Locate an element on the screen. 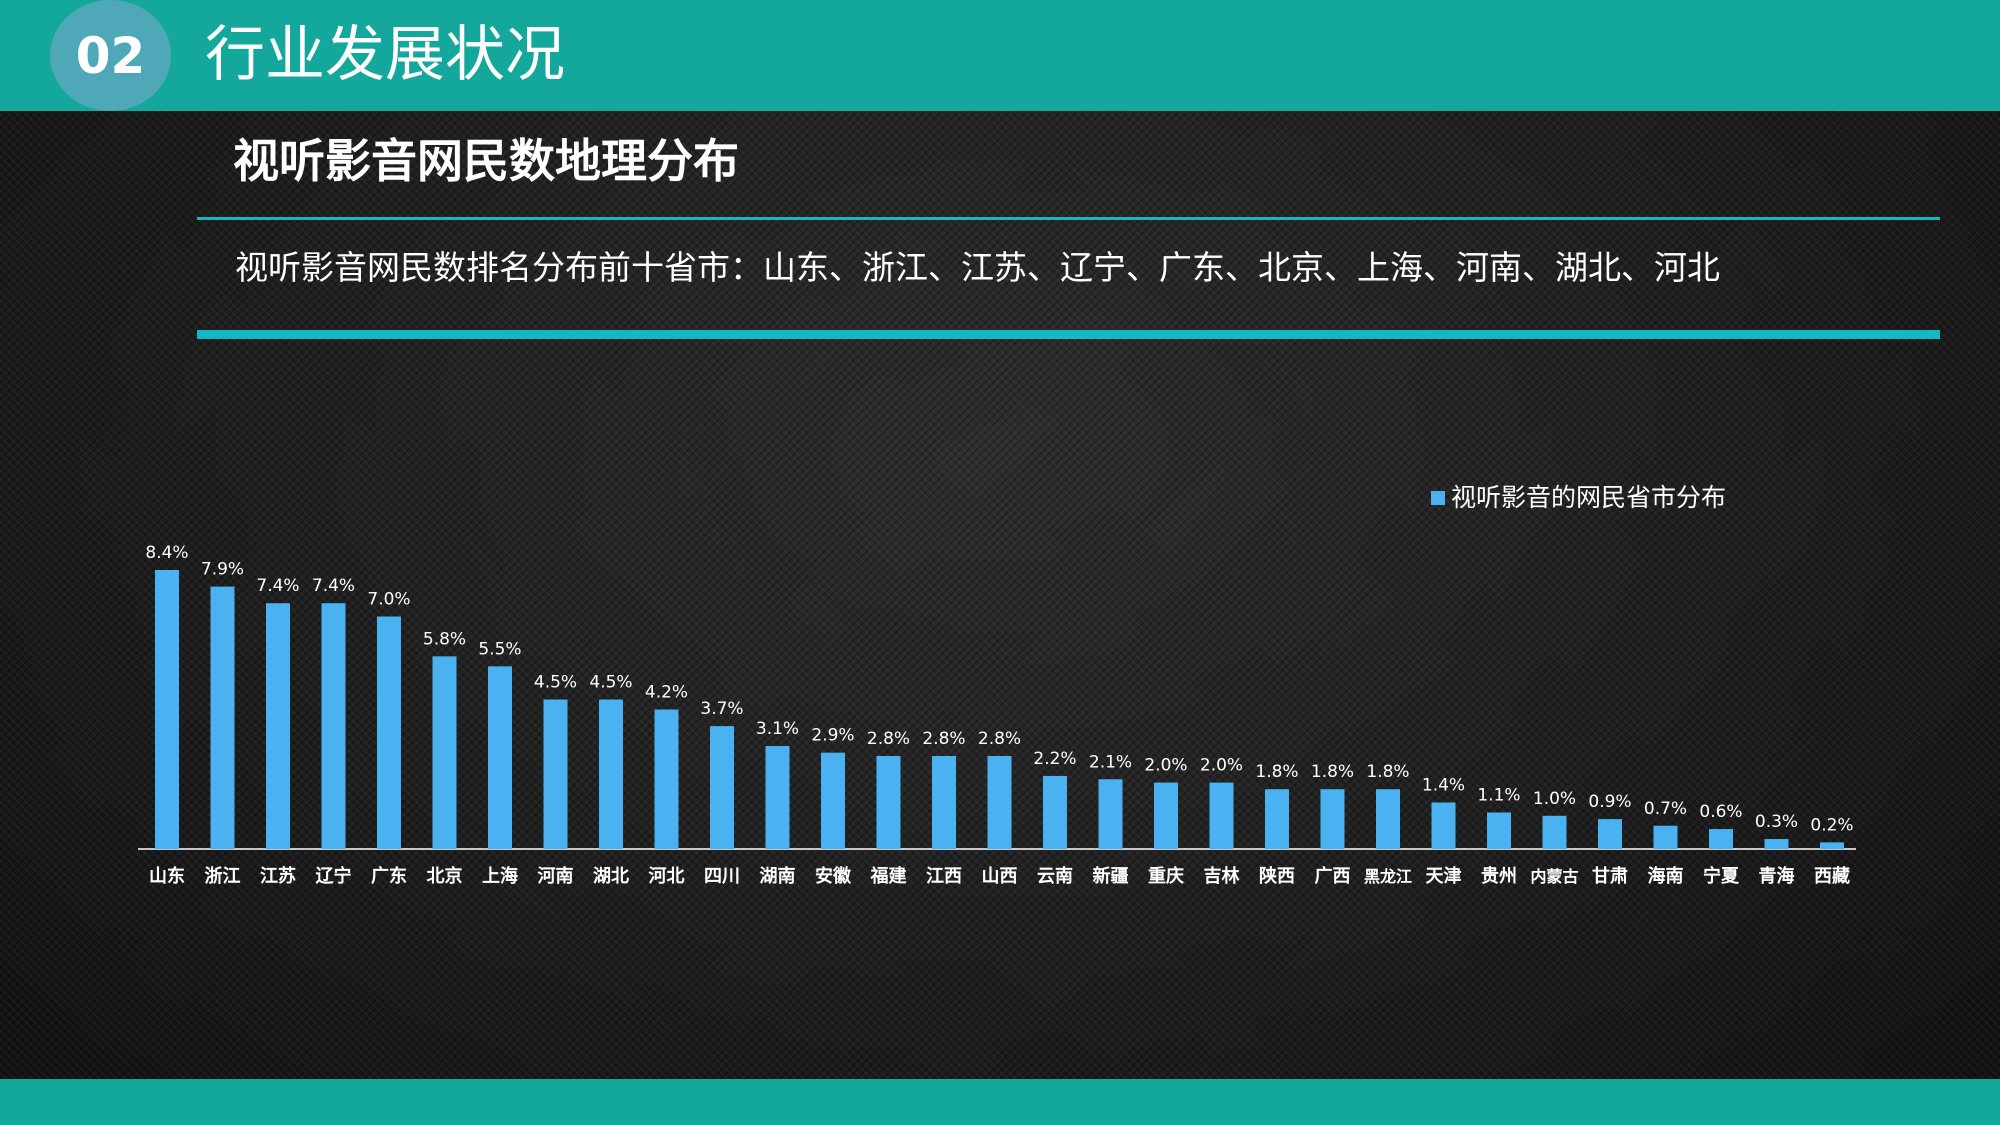 The width and height of the screenshot is (2000, 1125). data-label-青海: 0.3% is located at coordinates (1776, 822).